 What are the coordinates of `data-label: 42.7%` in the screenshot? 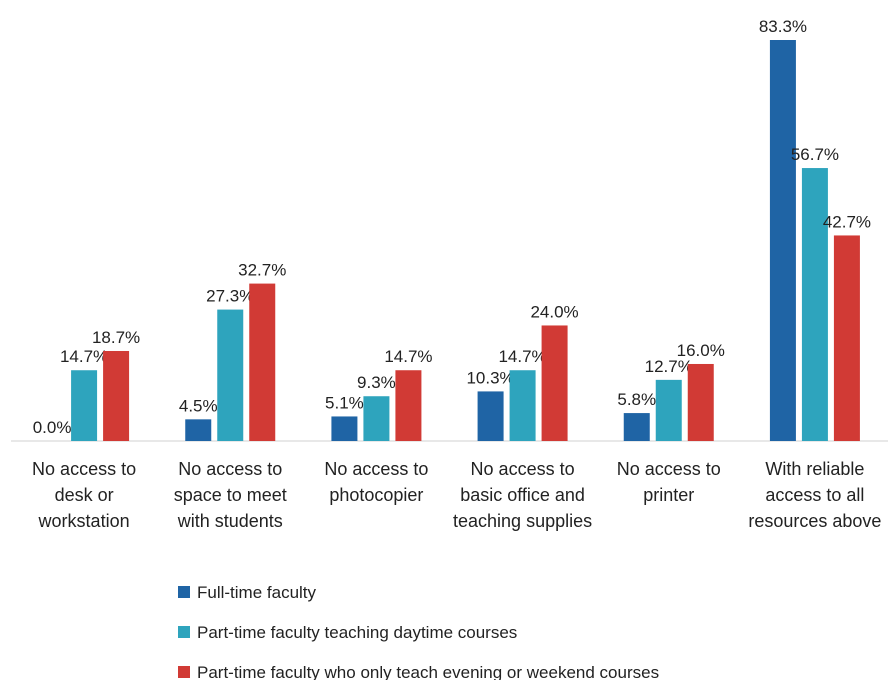 It's located at (847, 221).